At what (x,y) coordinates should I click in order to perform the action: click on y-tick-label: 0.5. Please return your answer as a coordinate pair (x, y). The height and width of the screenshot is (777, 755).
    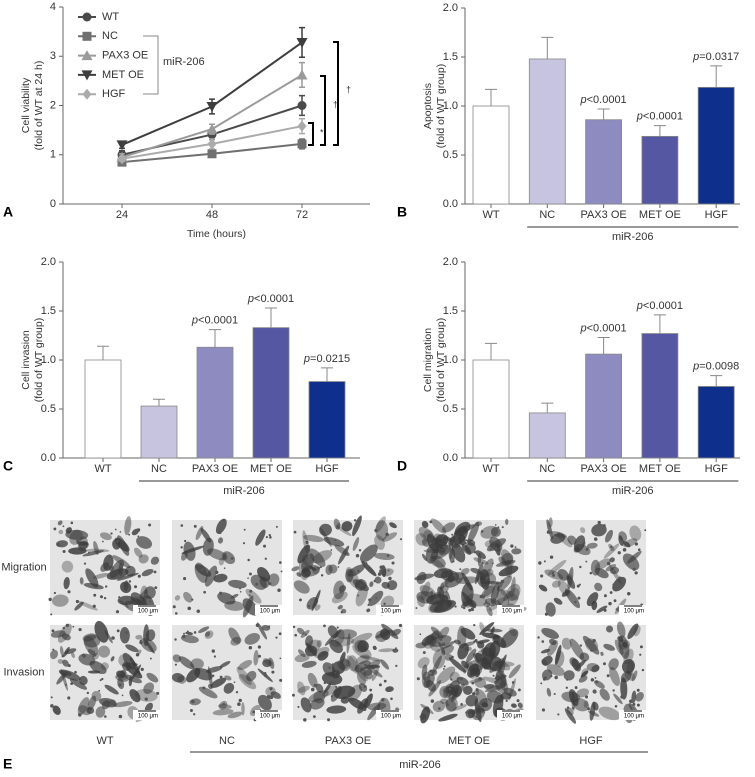
    Looking at the image, I should click on (450, 155).